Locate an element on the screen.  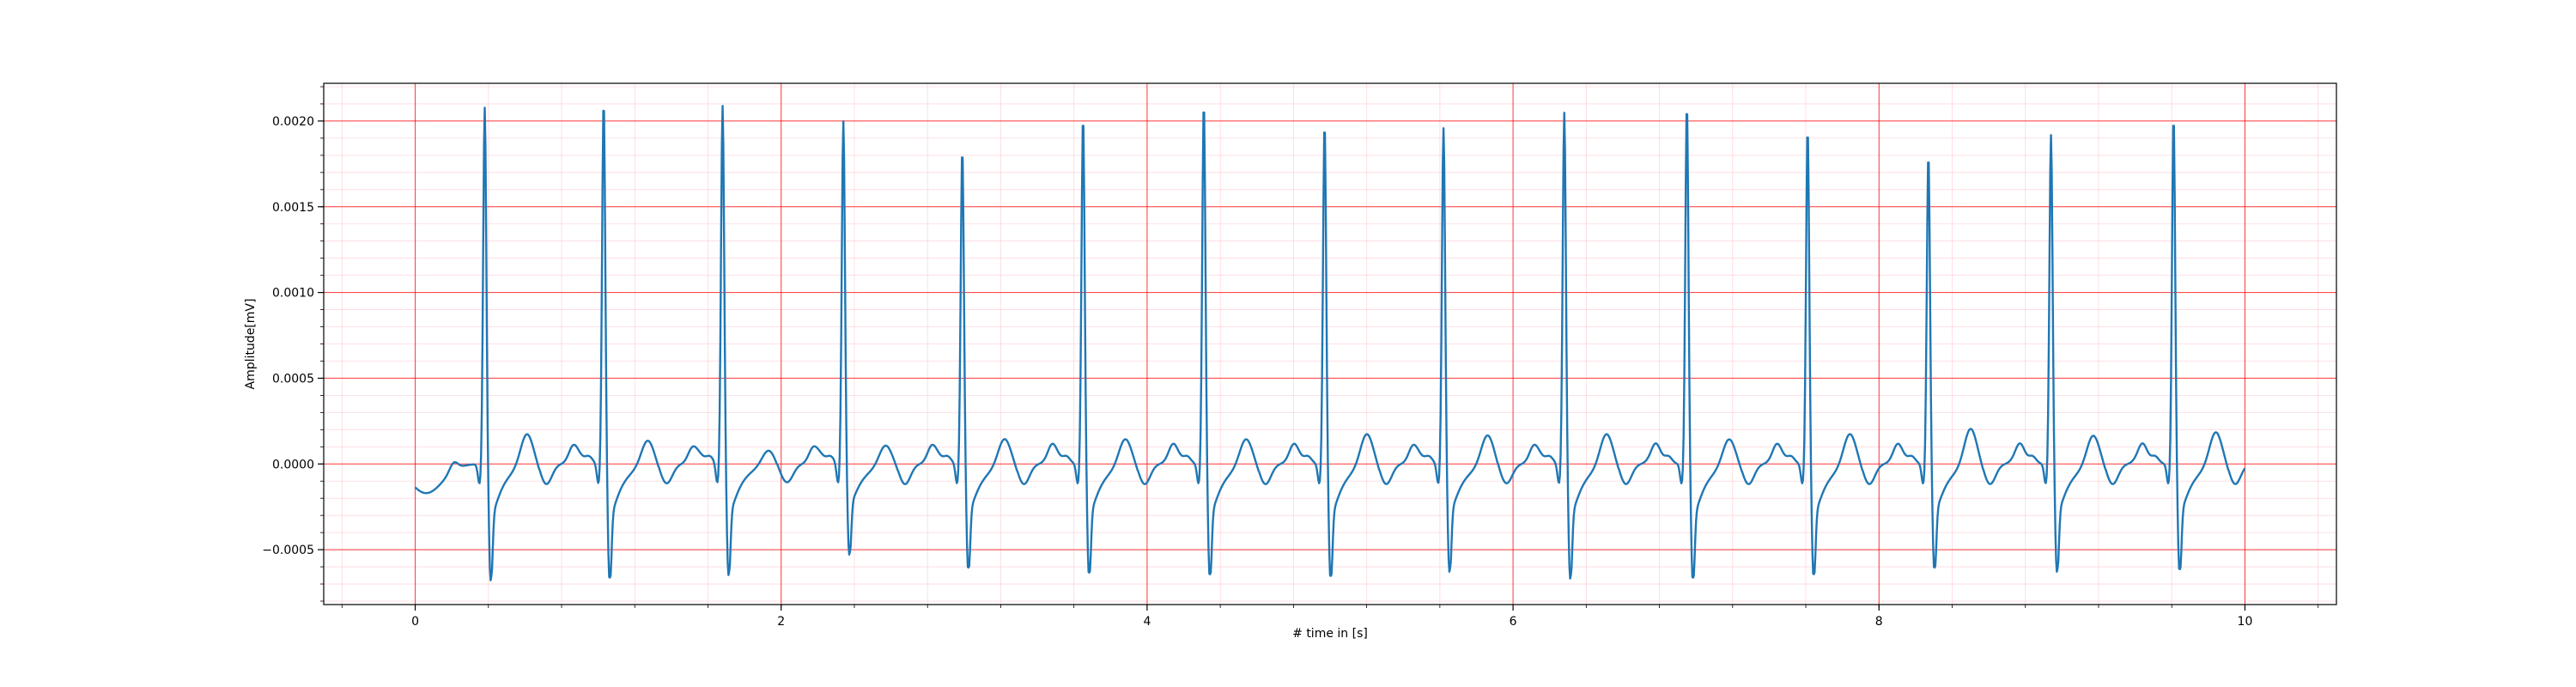
y-tick-label: 0.0020 is located at coordinates (293, 122).